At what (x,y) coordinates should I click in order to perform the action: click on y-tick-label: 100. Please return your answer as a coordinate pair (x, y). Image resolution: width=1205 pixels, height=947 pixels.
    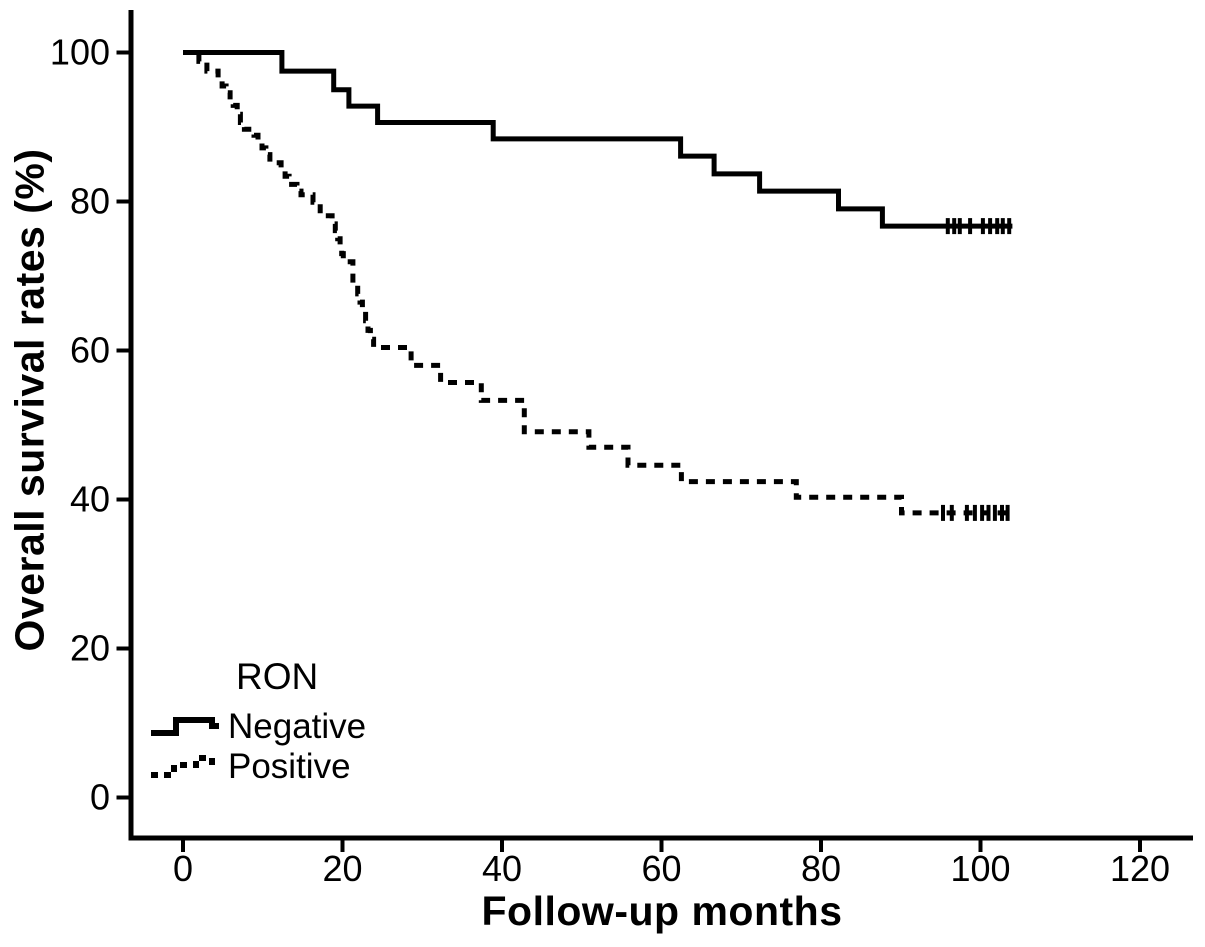
    Looking at the image, I should click on (80, 52).